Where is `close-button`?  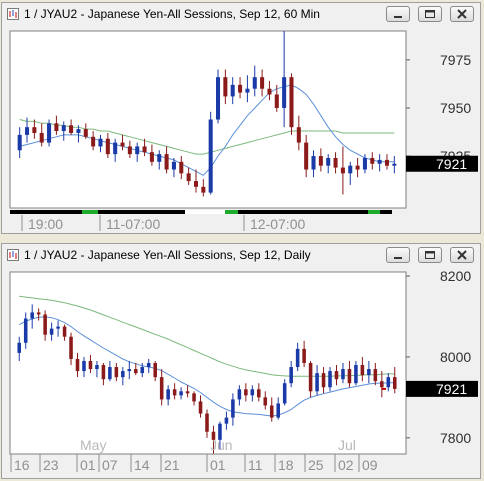
close-button is located at coordinates (462, 255).